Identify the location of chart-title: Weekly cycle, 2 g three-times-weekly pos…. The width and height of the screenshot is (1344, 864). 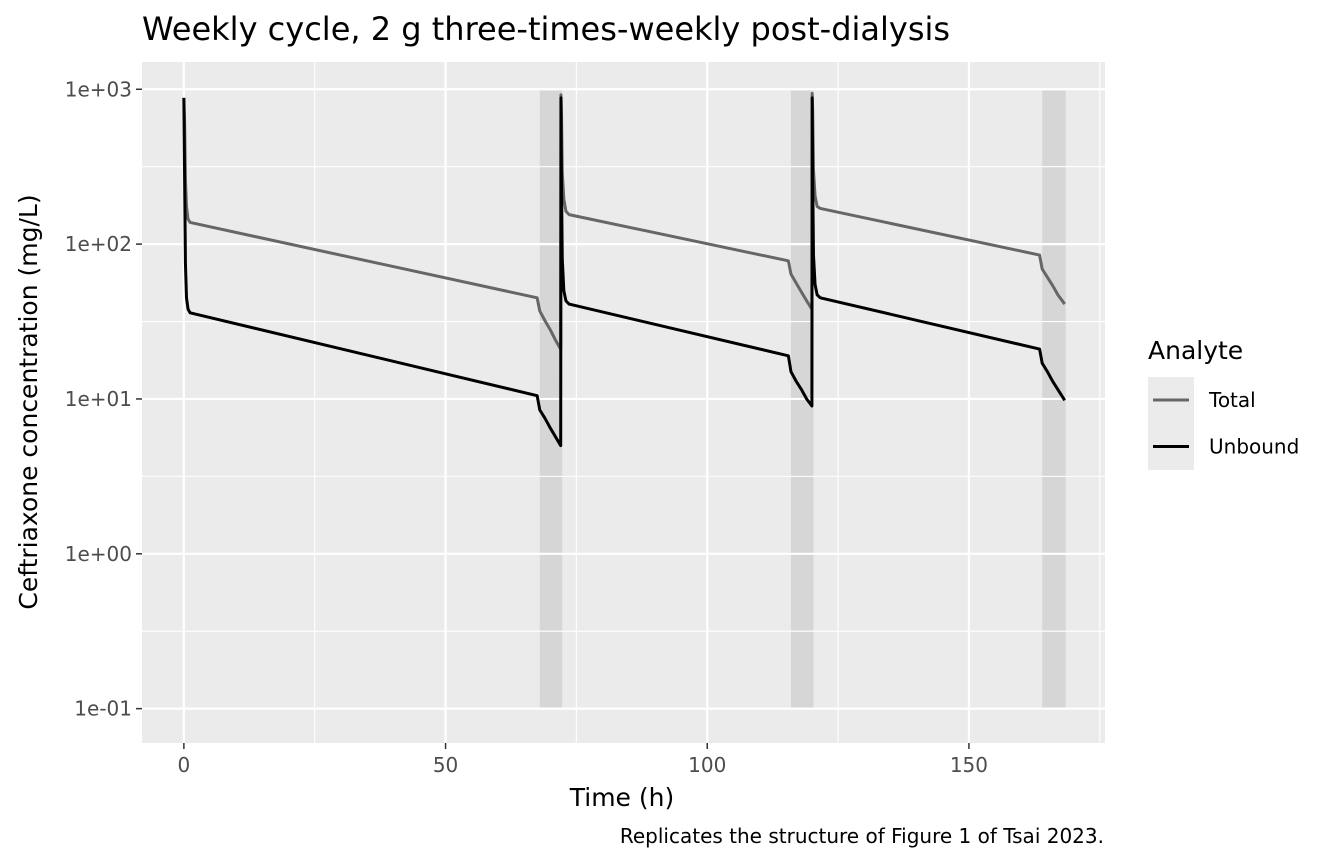
(546, 29).